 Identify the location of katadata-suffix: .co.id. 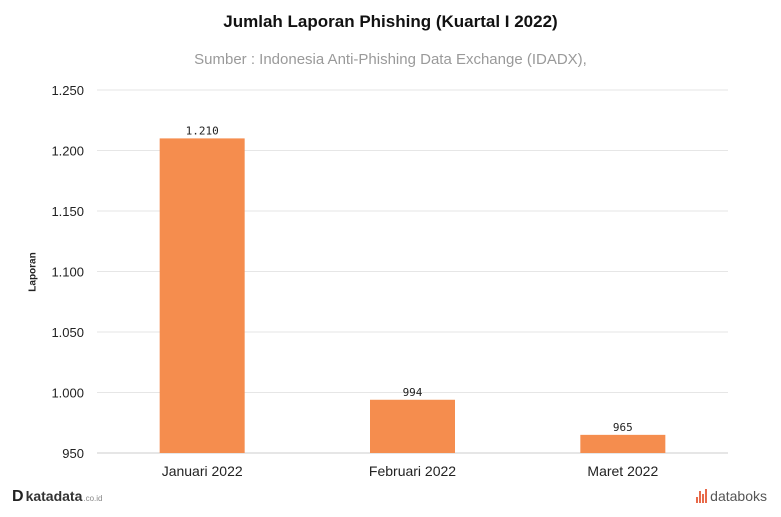
(93, 498).